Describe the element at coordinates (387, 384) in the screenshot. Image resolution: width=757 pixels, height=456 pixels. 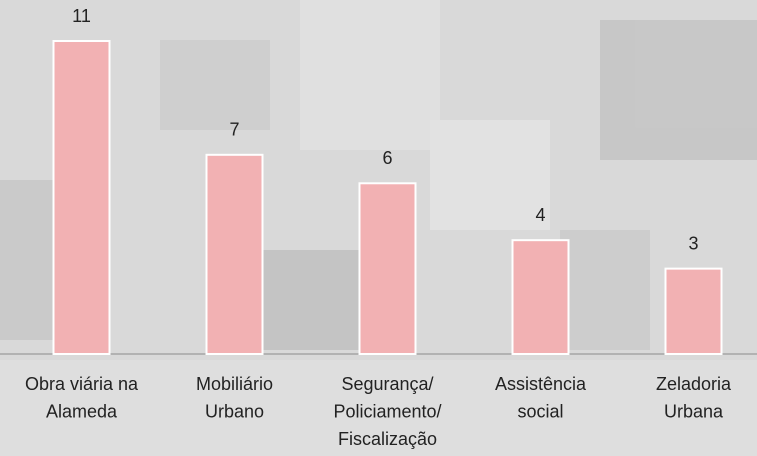
I see `x-tick-label: Segurança/` at that location.